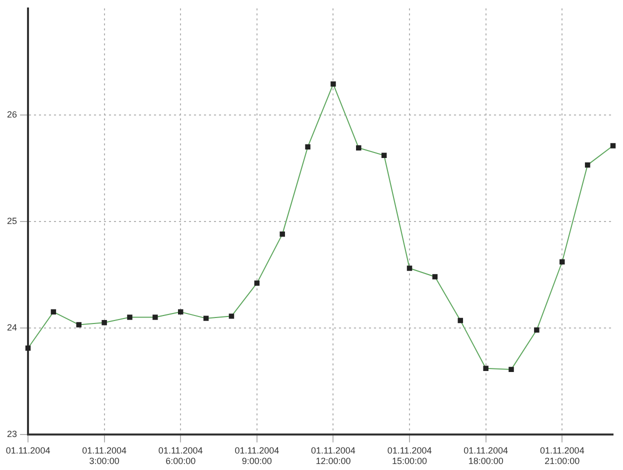 The image size is (623, 470). Describe the element at coordinates (104, 455) in the screenshot. I see `x-tick-label: 01.11.2004 3:00:00` at that location.